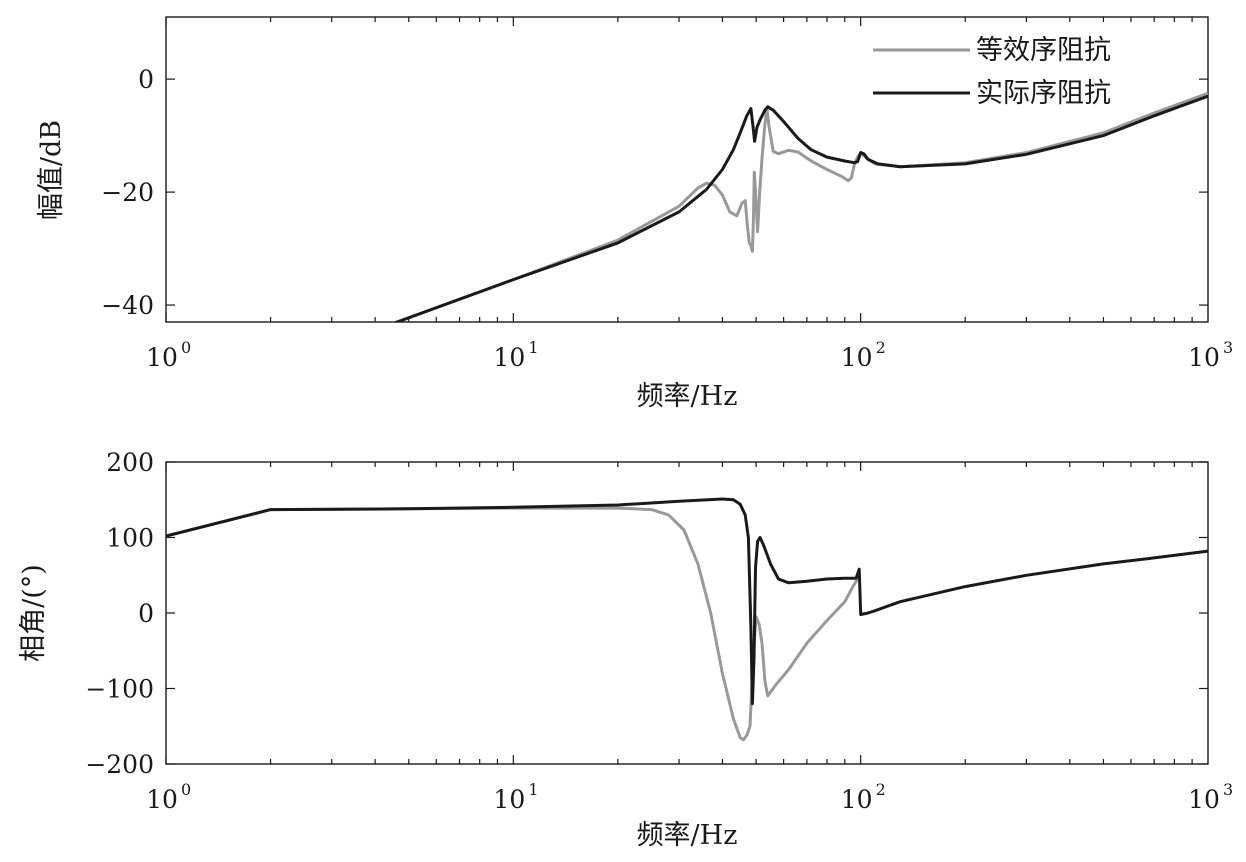  I want to click on magnitude-y-tick-labels: 0 −20 −40, so click(127, 192).